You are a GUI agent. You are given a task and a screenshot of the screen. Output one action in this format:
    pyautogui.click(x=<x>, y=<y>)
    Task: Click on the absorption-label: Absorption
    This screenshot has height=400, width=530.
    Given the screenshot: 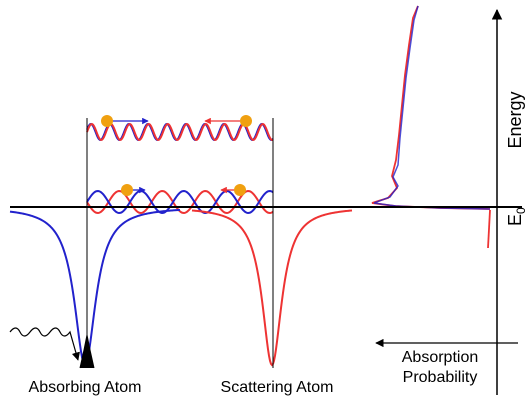 What is the action you would take?
    pyautogui.click(x=440, y=357)
    